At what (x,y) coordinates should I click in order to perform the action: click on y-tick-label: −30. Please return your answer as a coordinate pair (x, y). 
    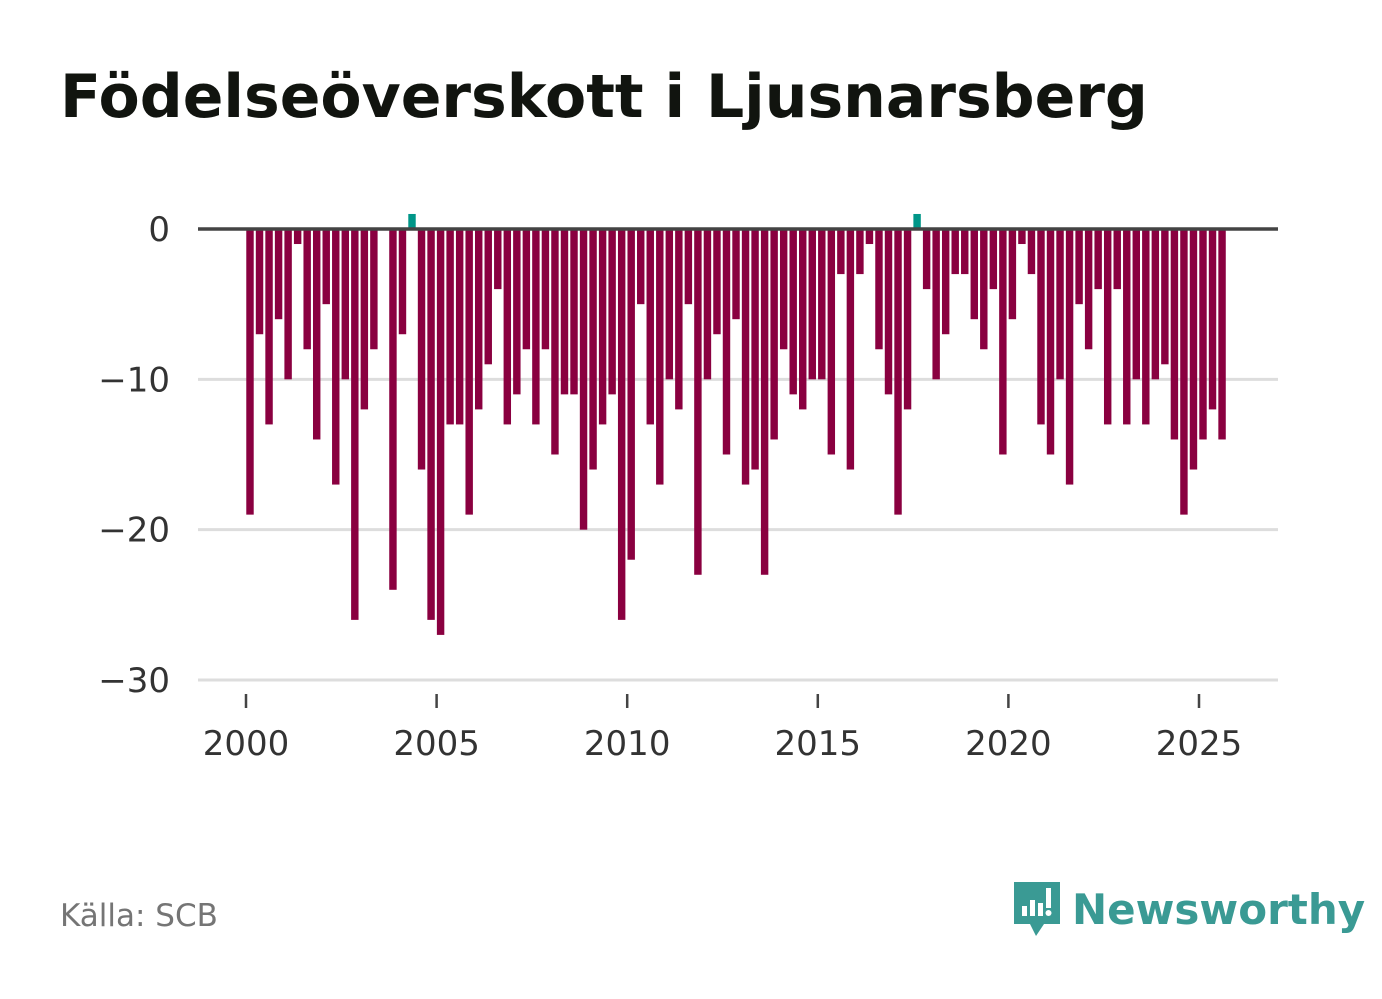
    Looking at the image, I should click on (134, 681).